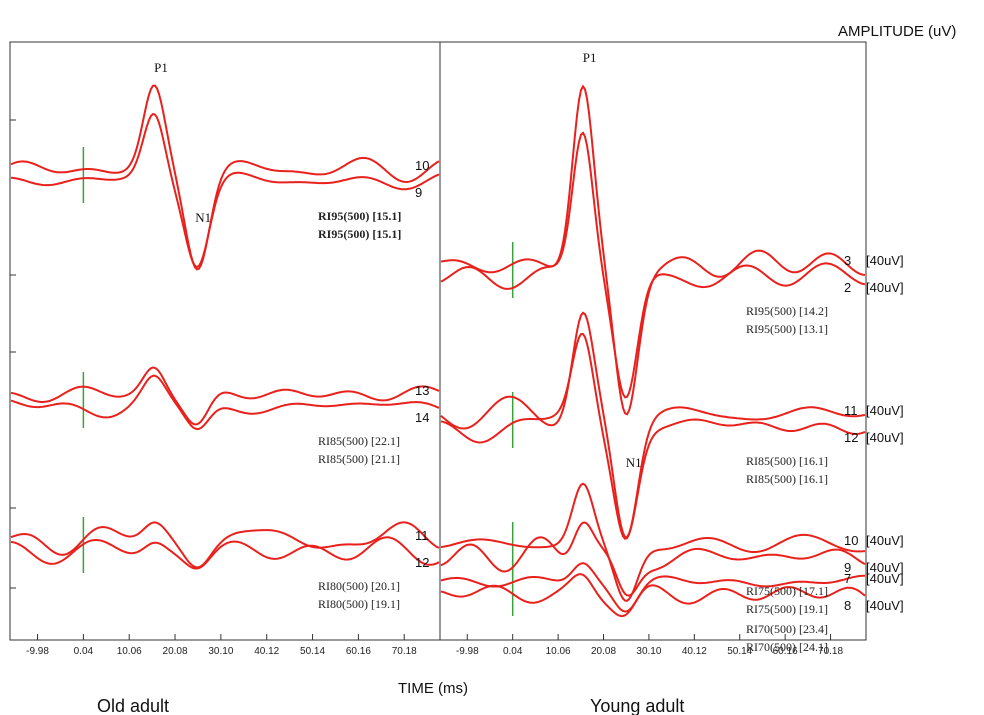  What do you see at coordinates (422, 390) in the screenshot?
I see `trace-number: 13` at bounding box center [422, 390].